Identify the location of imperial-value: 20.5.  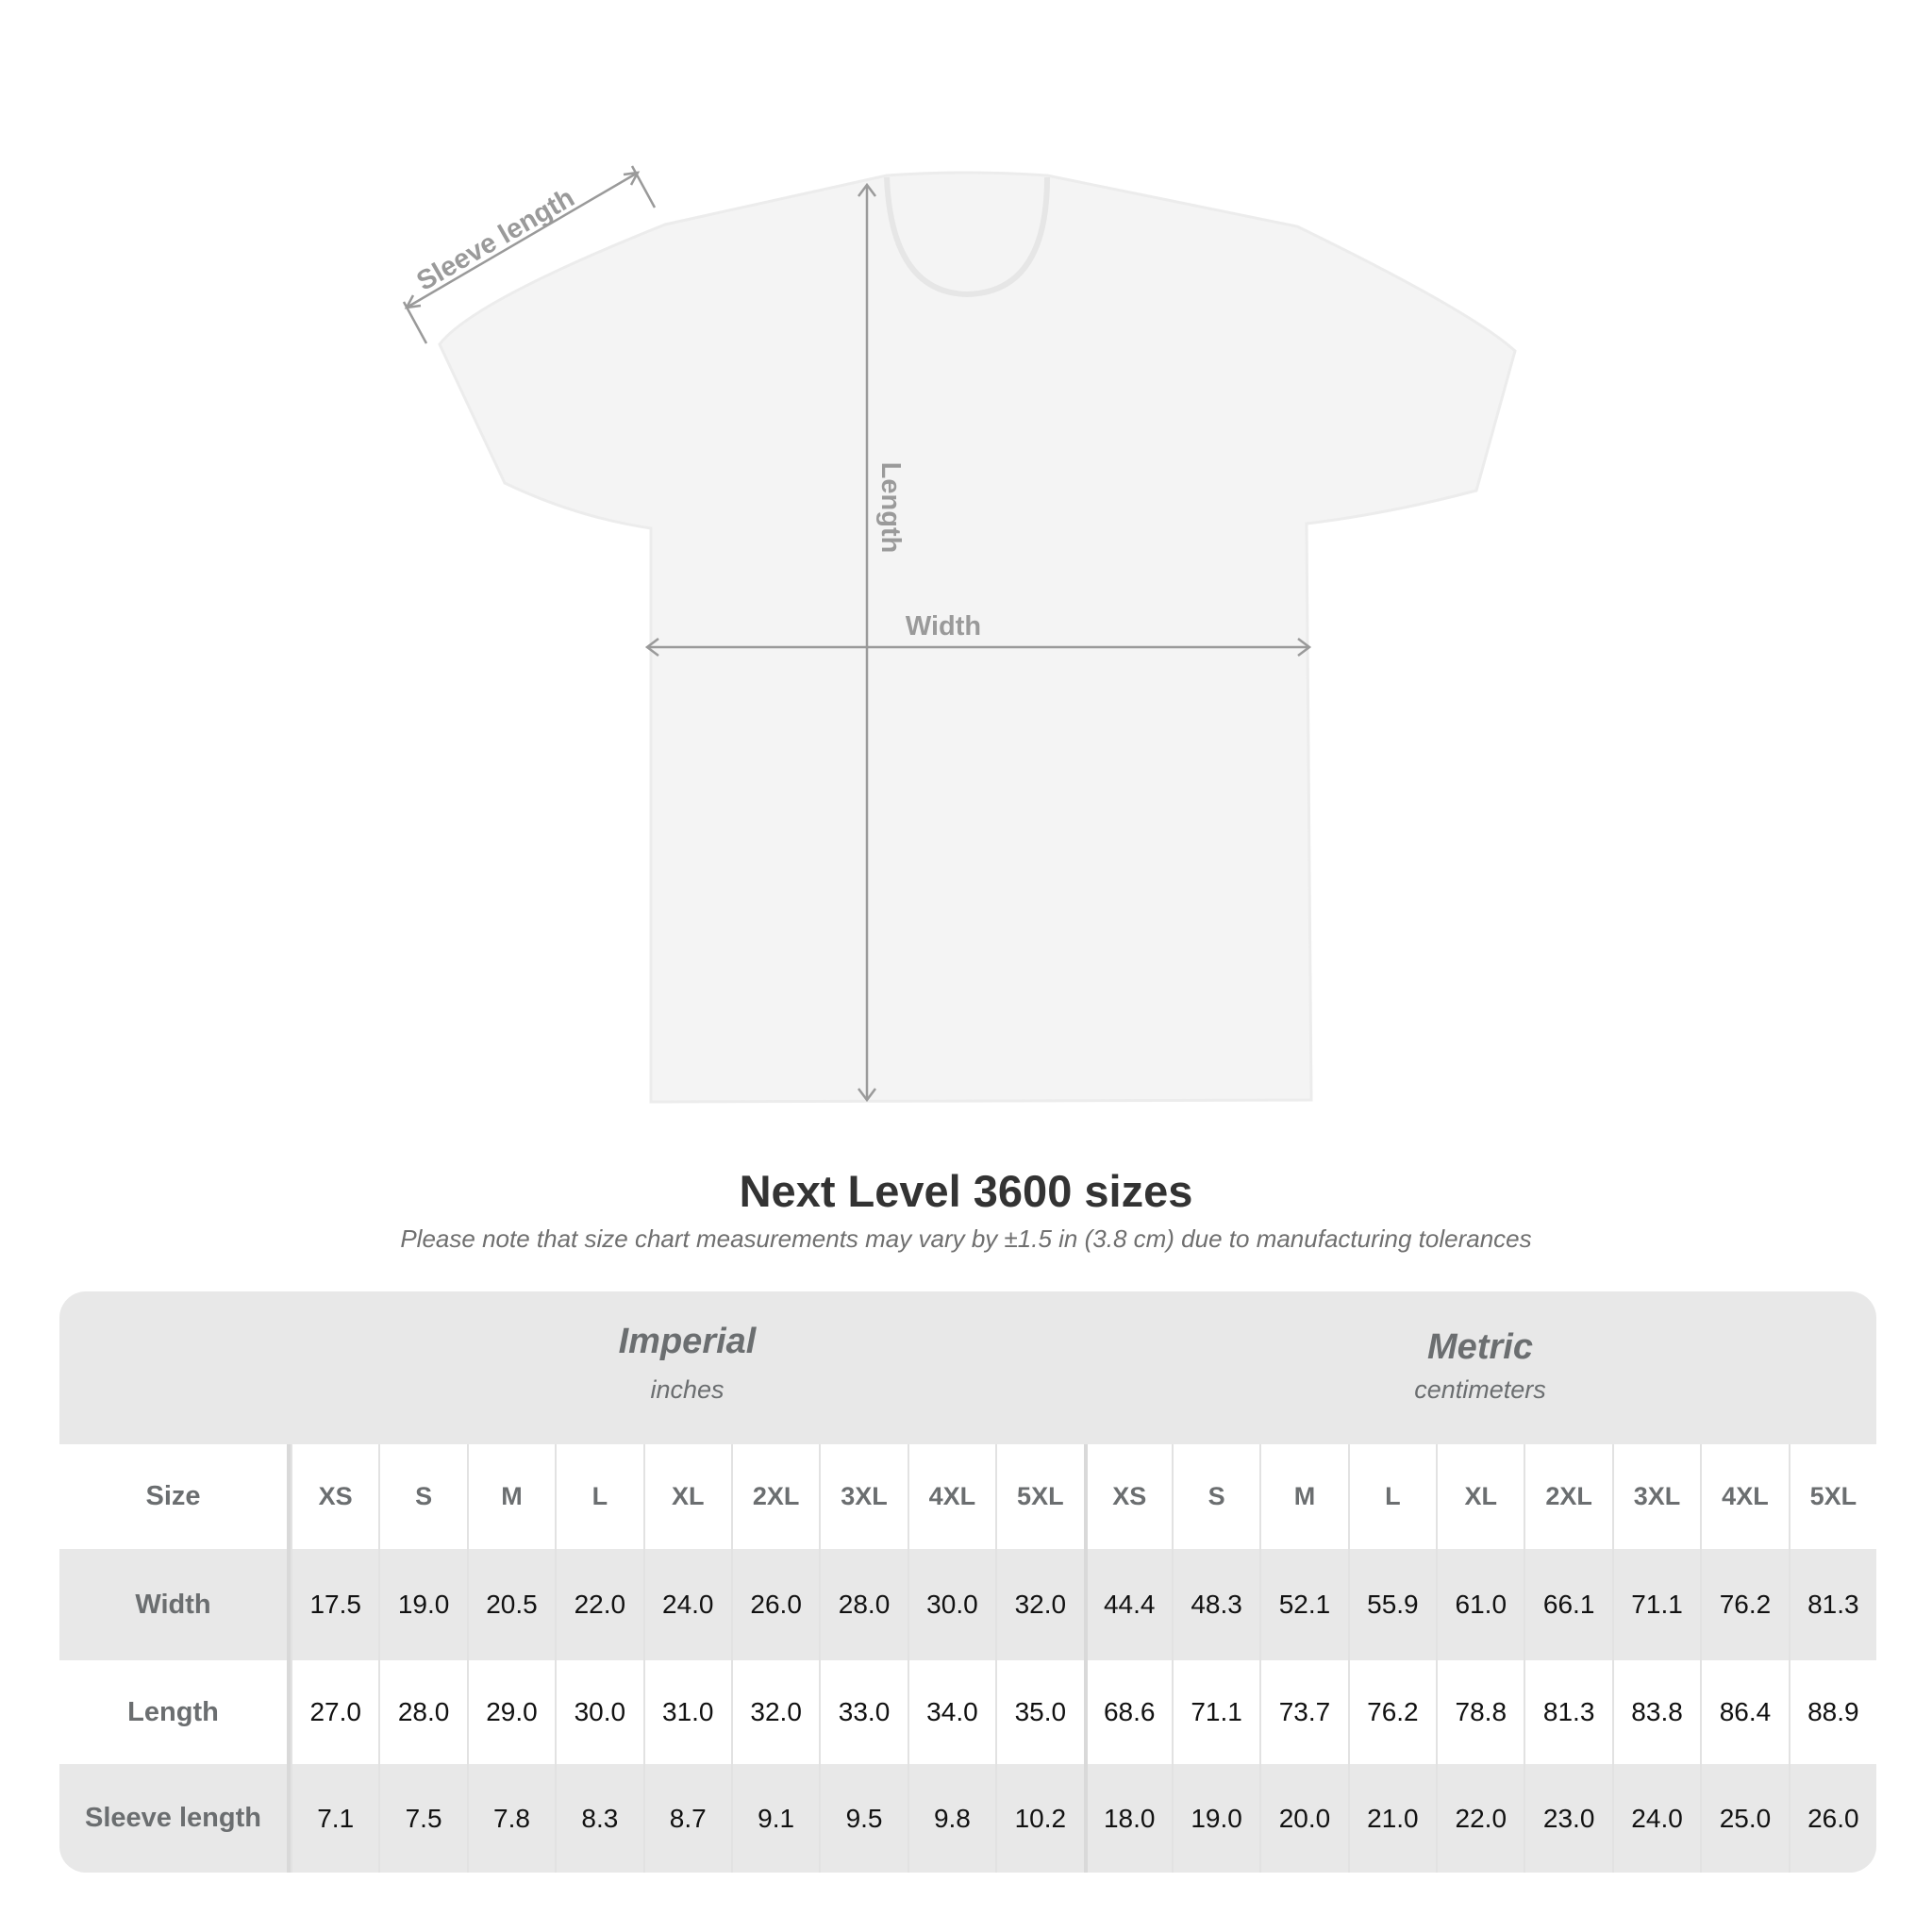
(511, 1604).